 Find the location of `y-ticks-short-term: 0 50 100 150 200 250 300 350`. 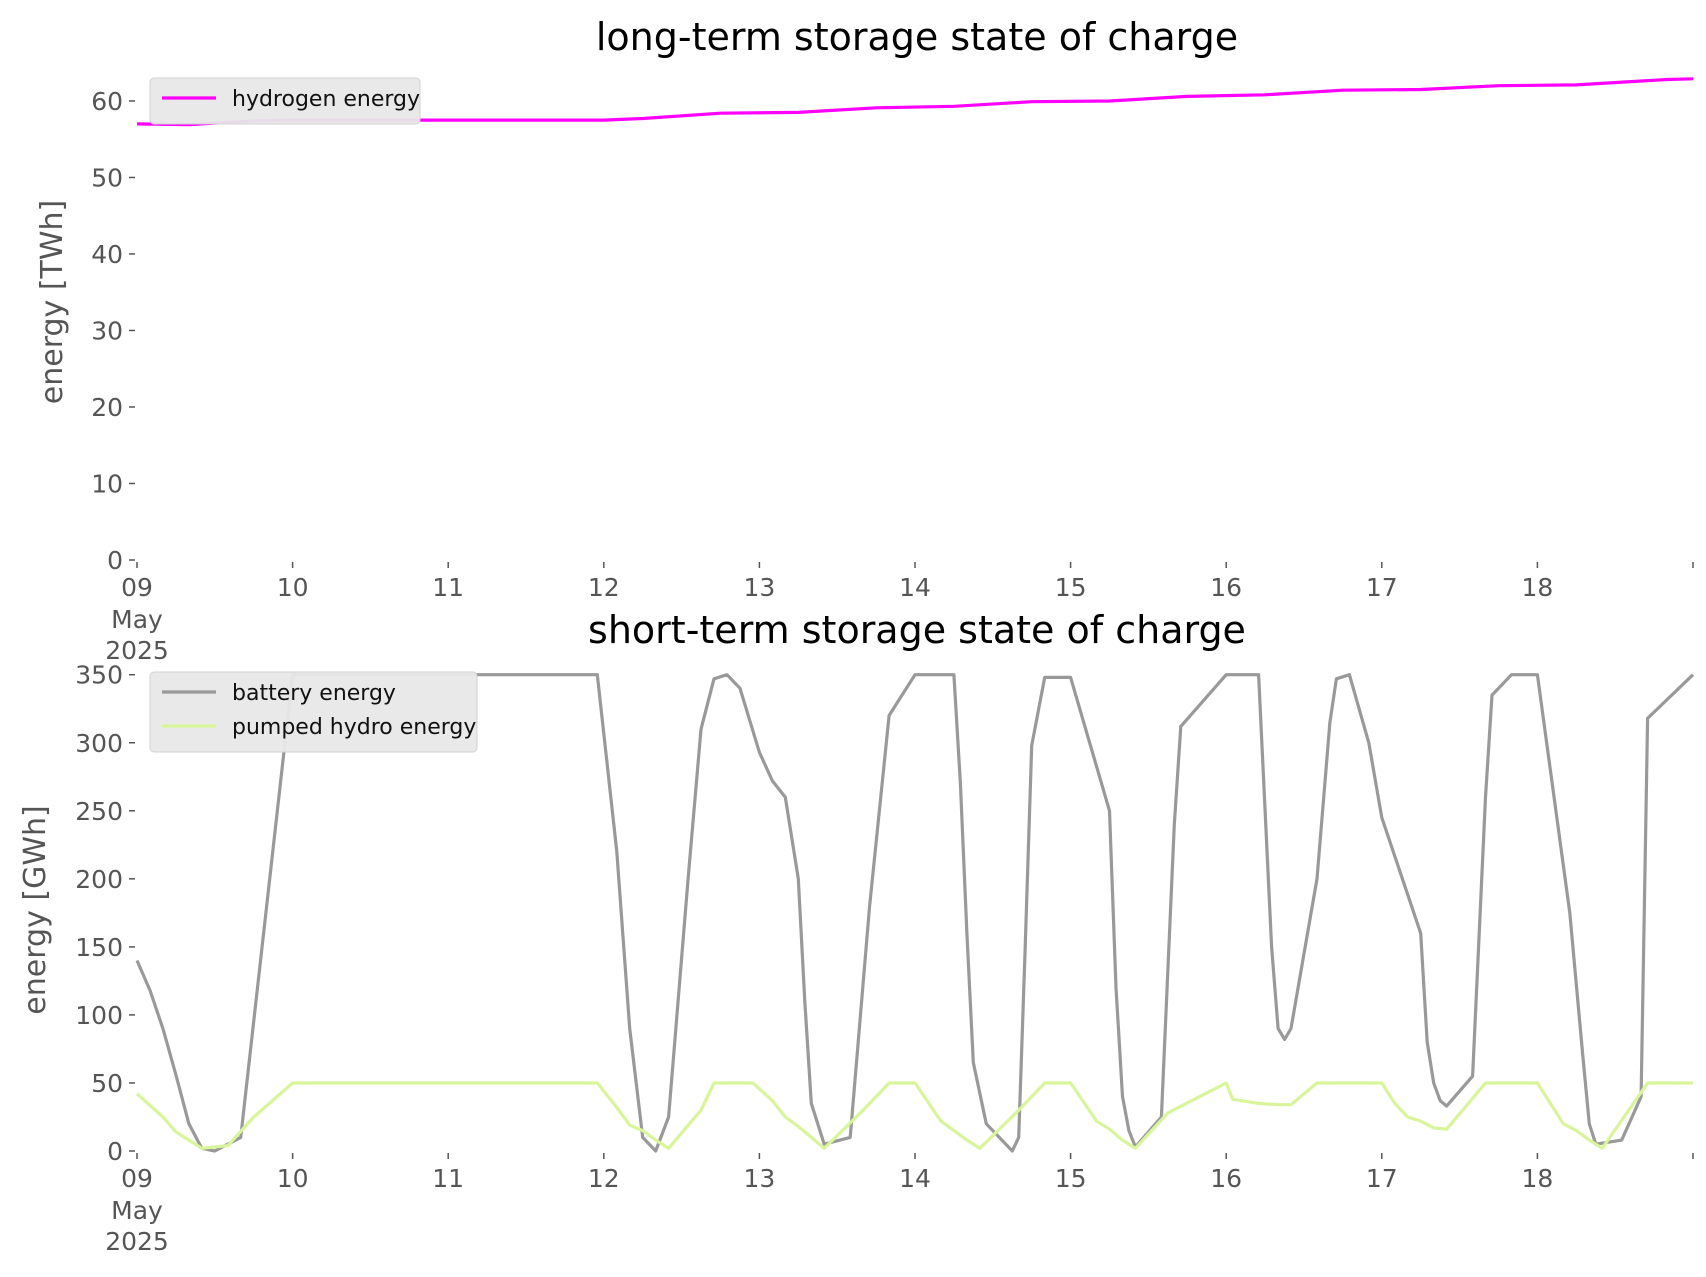

y-ticks-short-term: 0 50 100 150 200 250 300 350 is located at coordinates (105, 913).